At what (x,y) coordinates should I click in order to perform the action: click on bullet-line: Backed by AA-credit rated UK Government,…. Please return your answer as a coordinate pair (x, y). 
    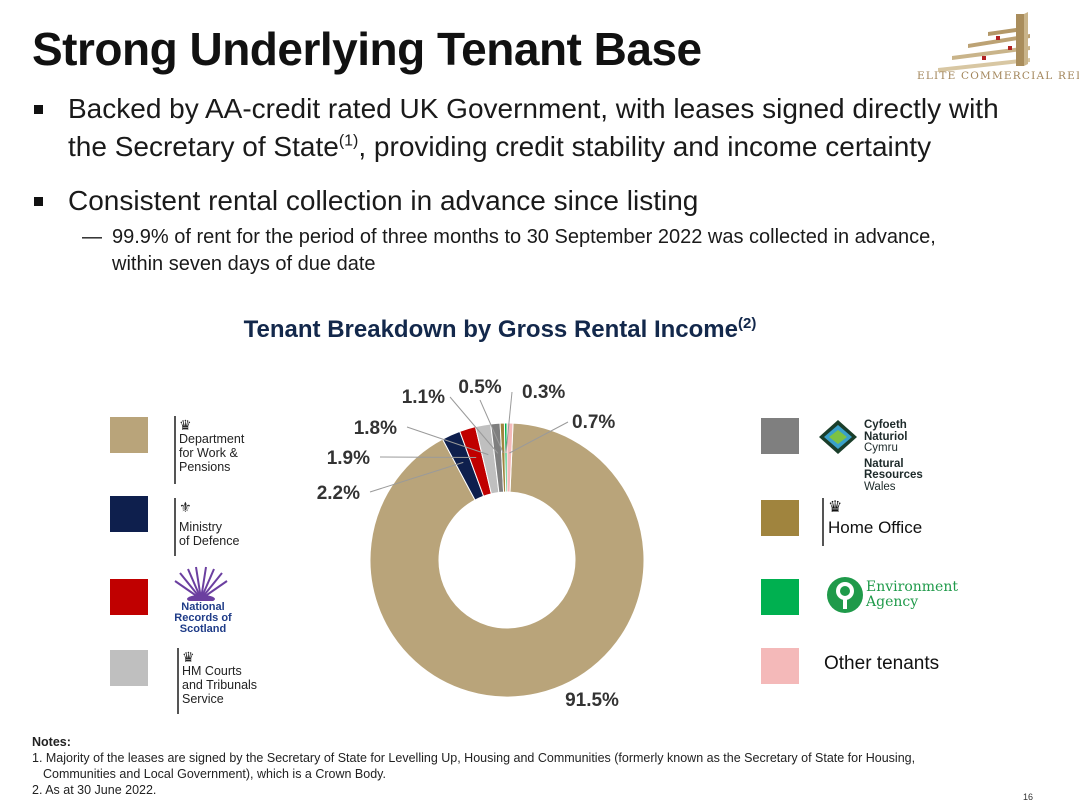
    Looking at the image, I should click on (533, 108).